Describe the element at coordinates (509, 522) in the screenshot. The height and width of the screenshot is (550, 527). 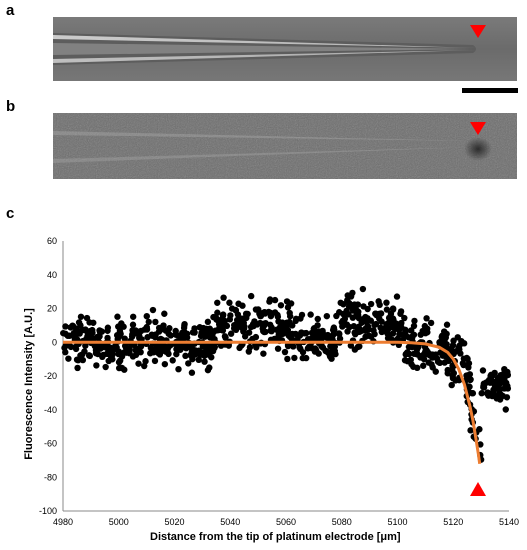
I see `x-tick-label: 5140` at that location.